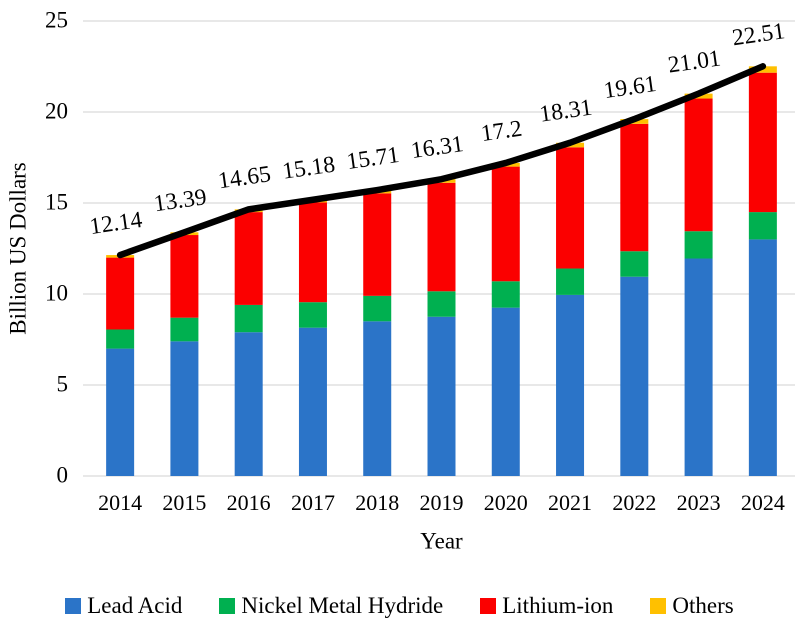  What do you see at coordinates (56, 201) in the screenshot?
I see `y-tick-label: 15` at bounding box center [56, 201].